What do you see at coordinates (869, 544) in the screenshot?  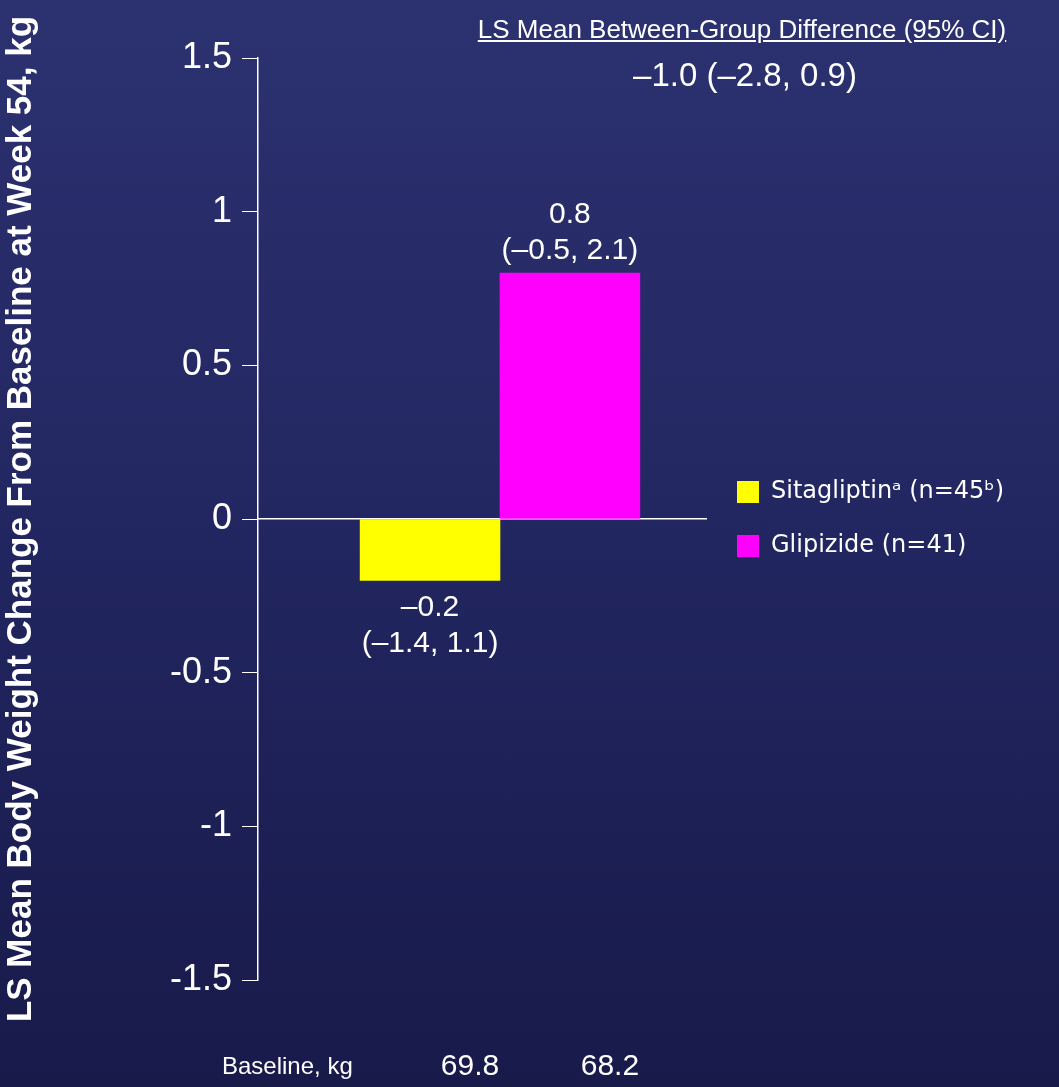 I see `legend-label: Glipizide (n=41)` at bounding box center [869, 544].